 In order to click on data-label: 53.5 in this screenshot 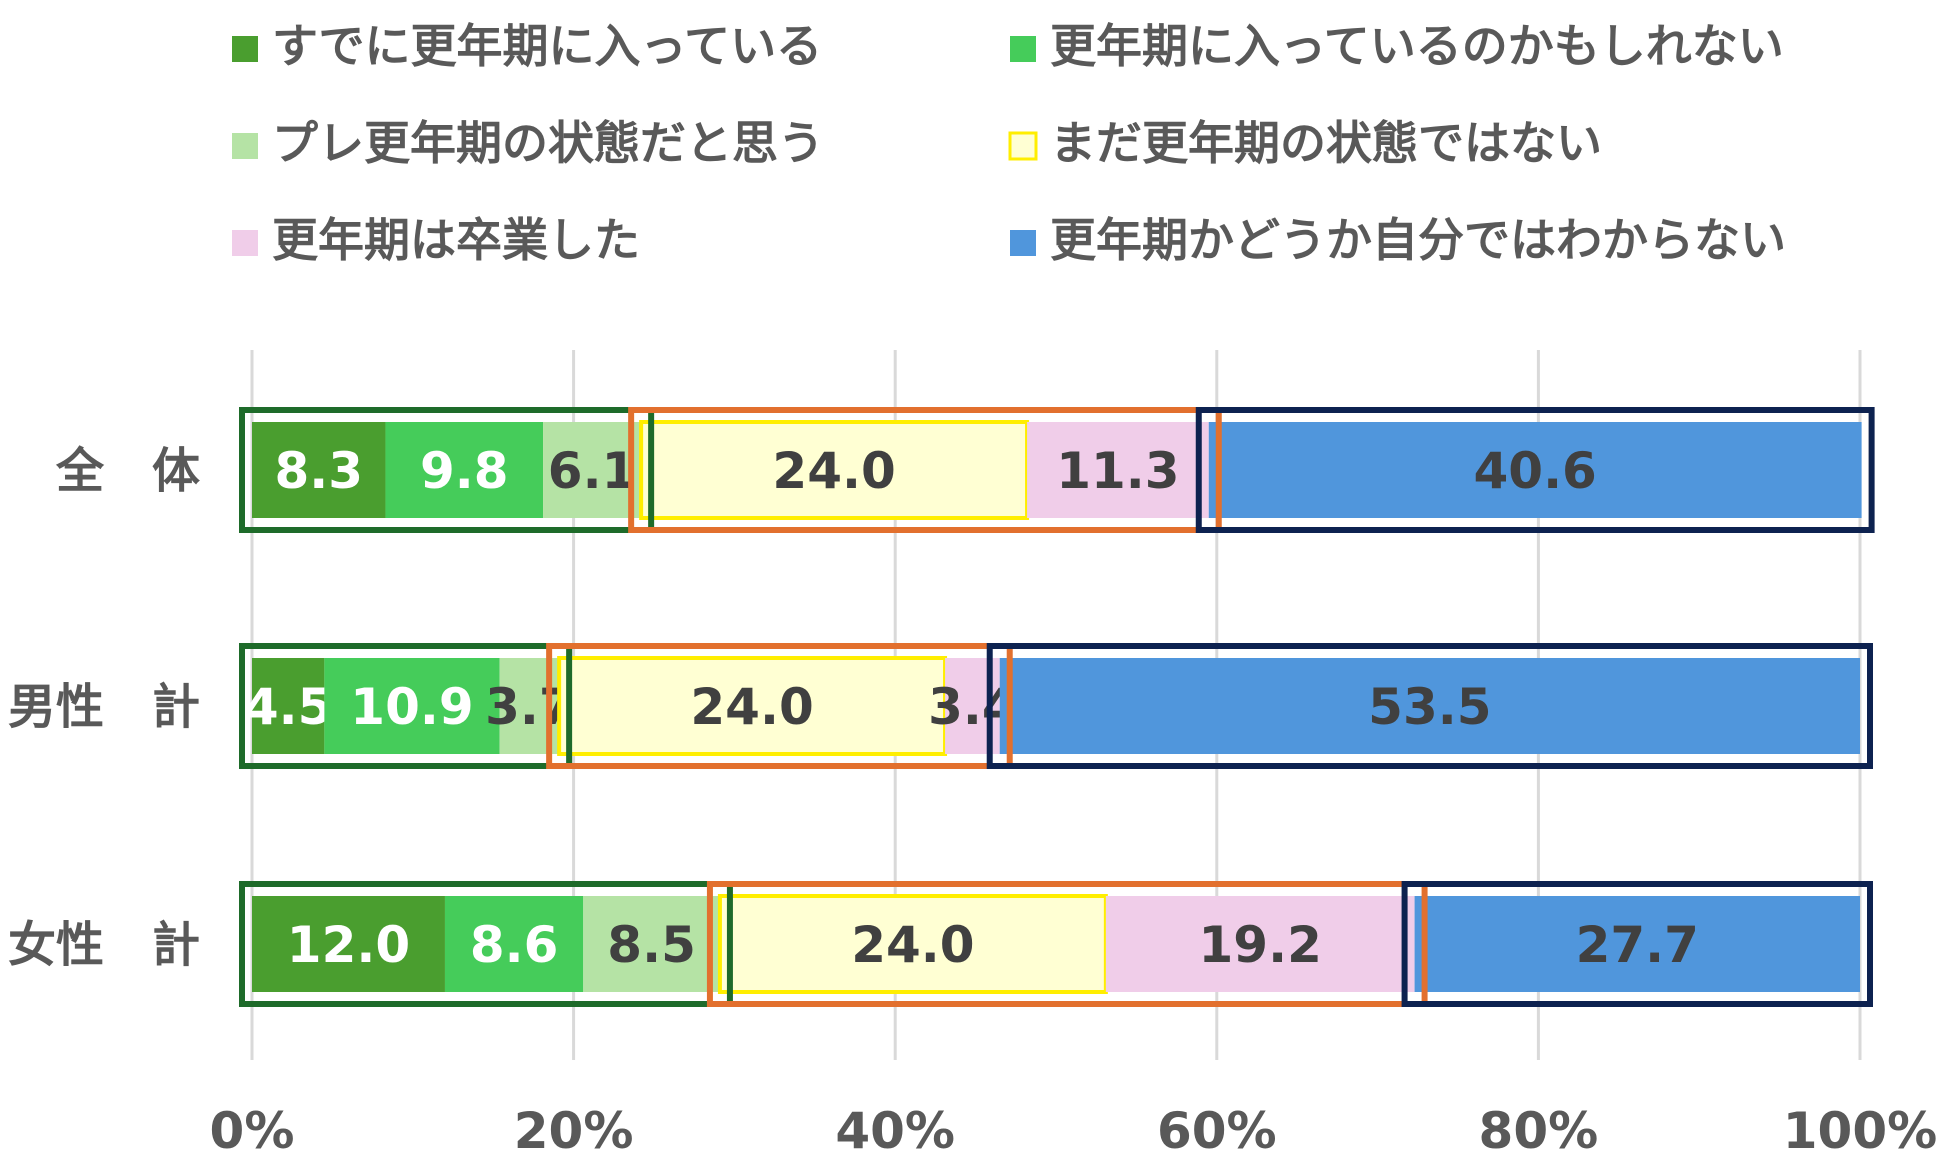, I will do `click(1429, 707)`.